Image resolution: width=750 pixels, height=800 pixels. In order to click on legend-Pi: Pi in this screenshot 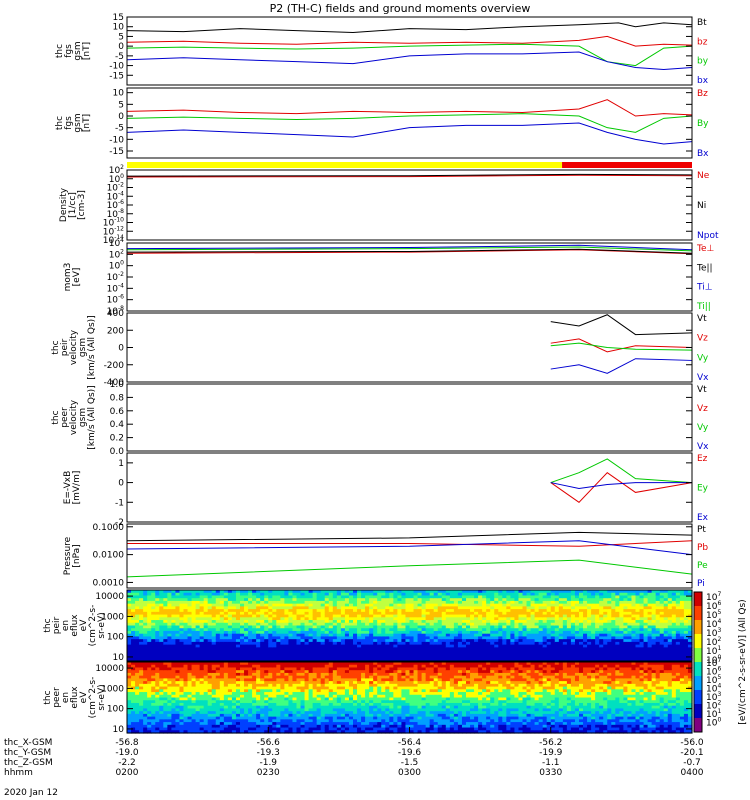, I will do `click(701, 584)`.